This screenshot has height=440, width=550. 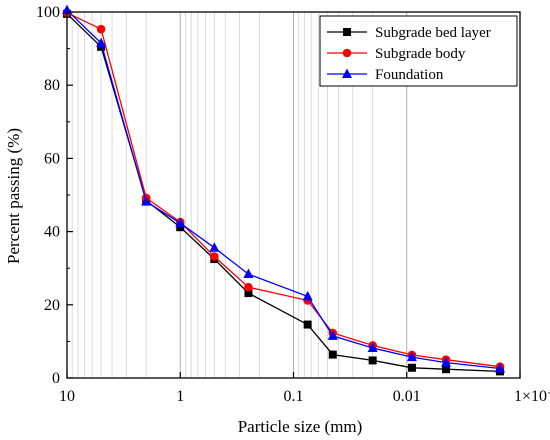 I want to click on legend-label: Foundation, so click(x=409, y=75).